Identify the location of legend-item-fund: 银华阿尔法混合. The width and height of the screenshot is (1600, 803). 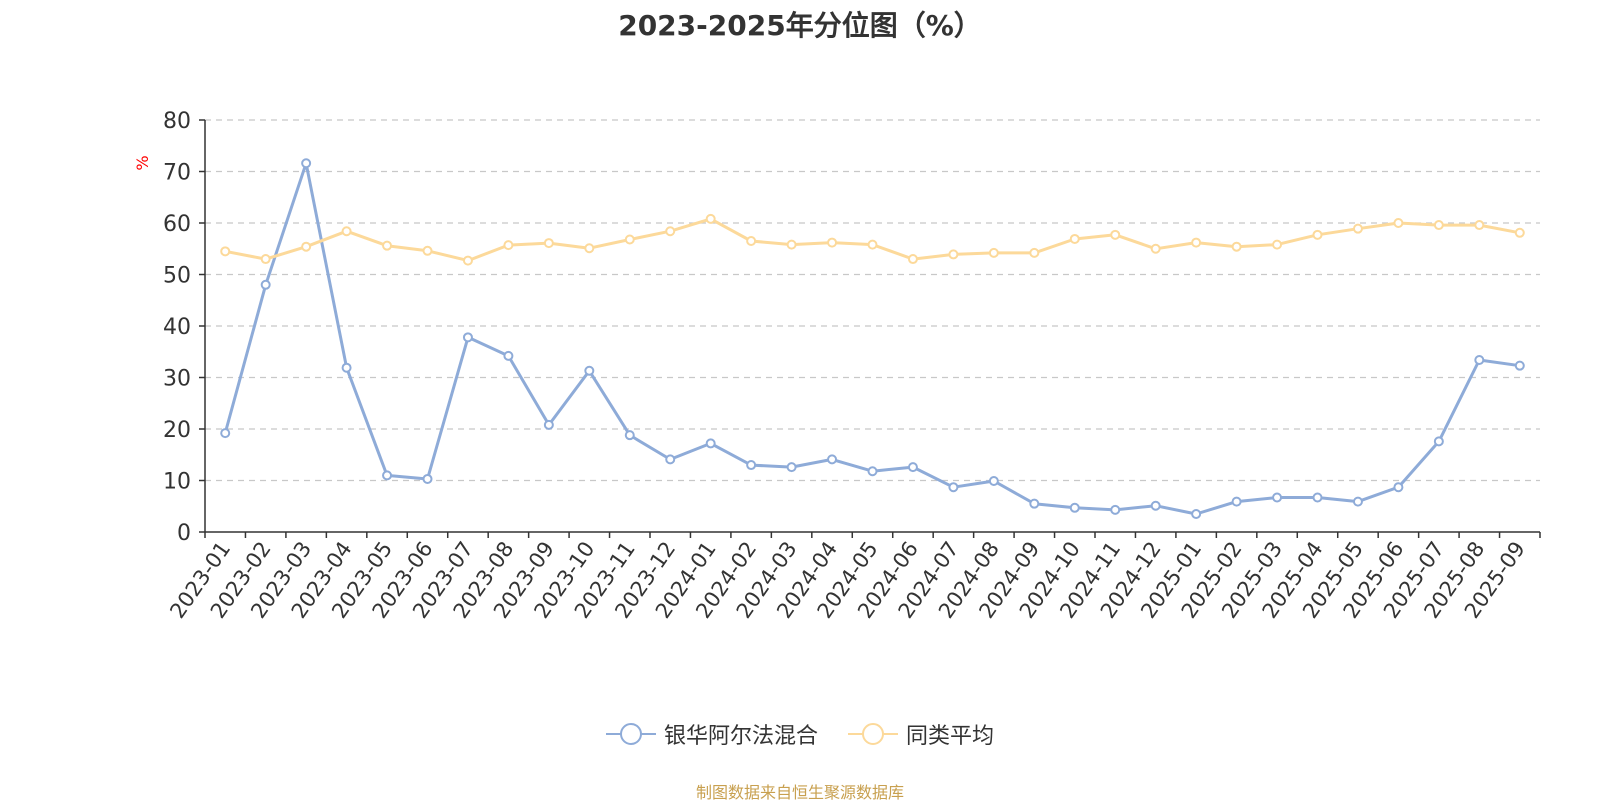
(711, 734).